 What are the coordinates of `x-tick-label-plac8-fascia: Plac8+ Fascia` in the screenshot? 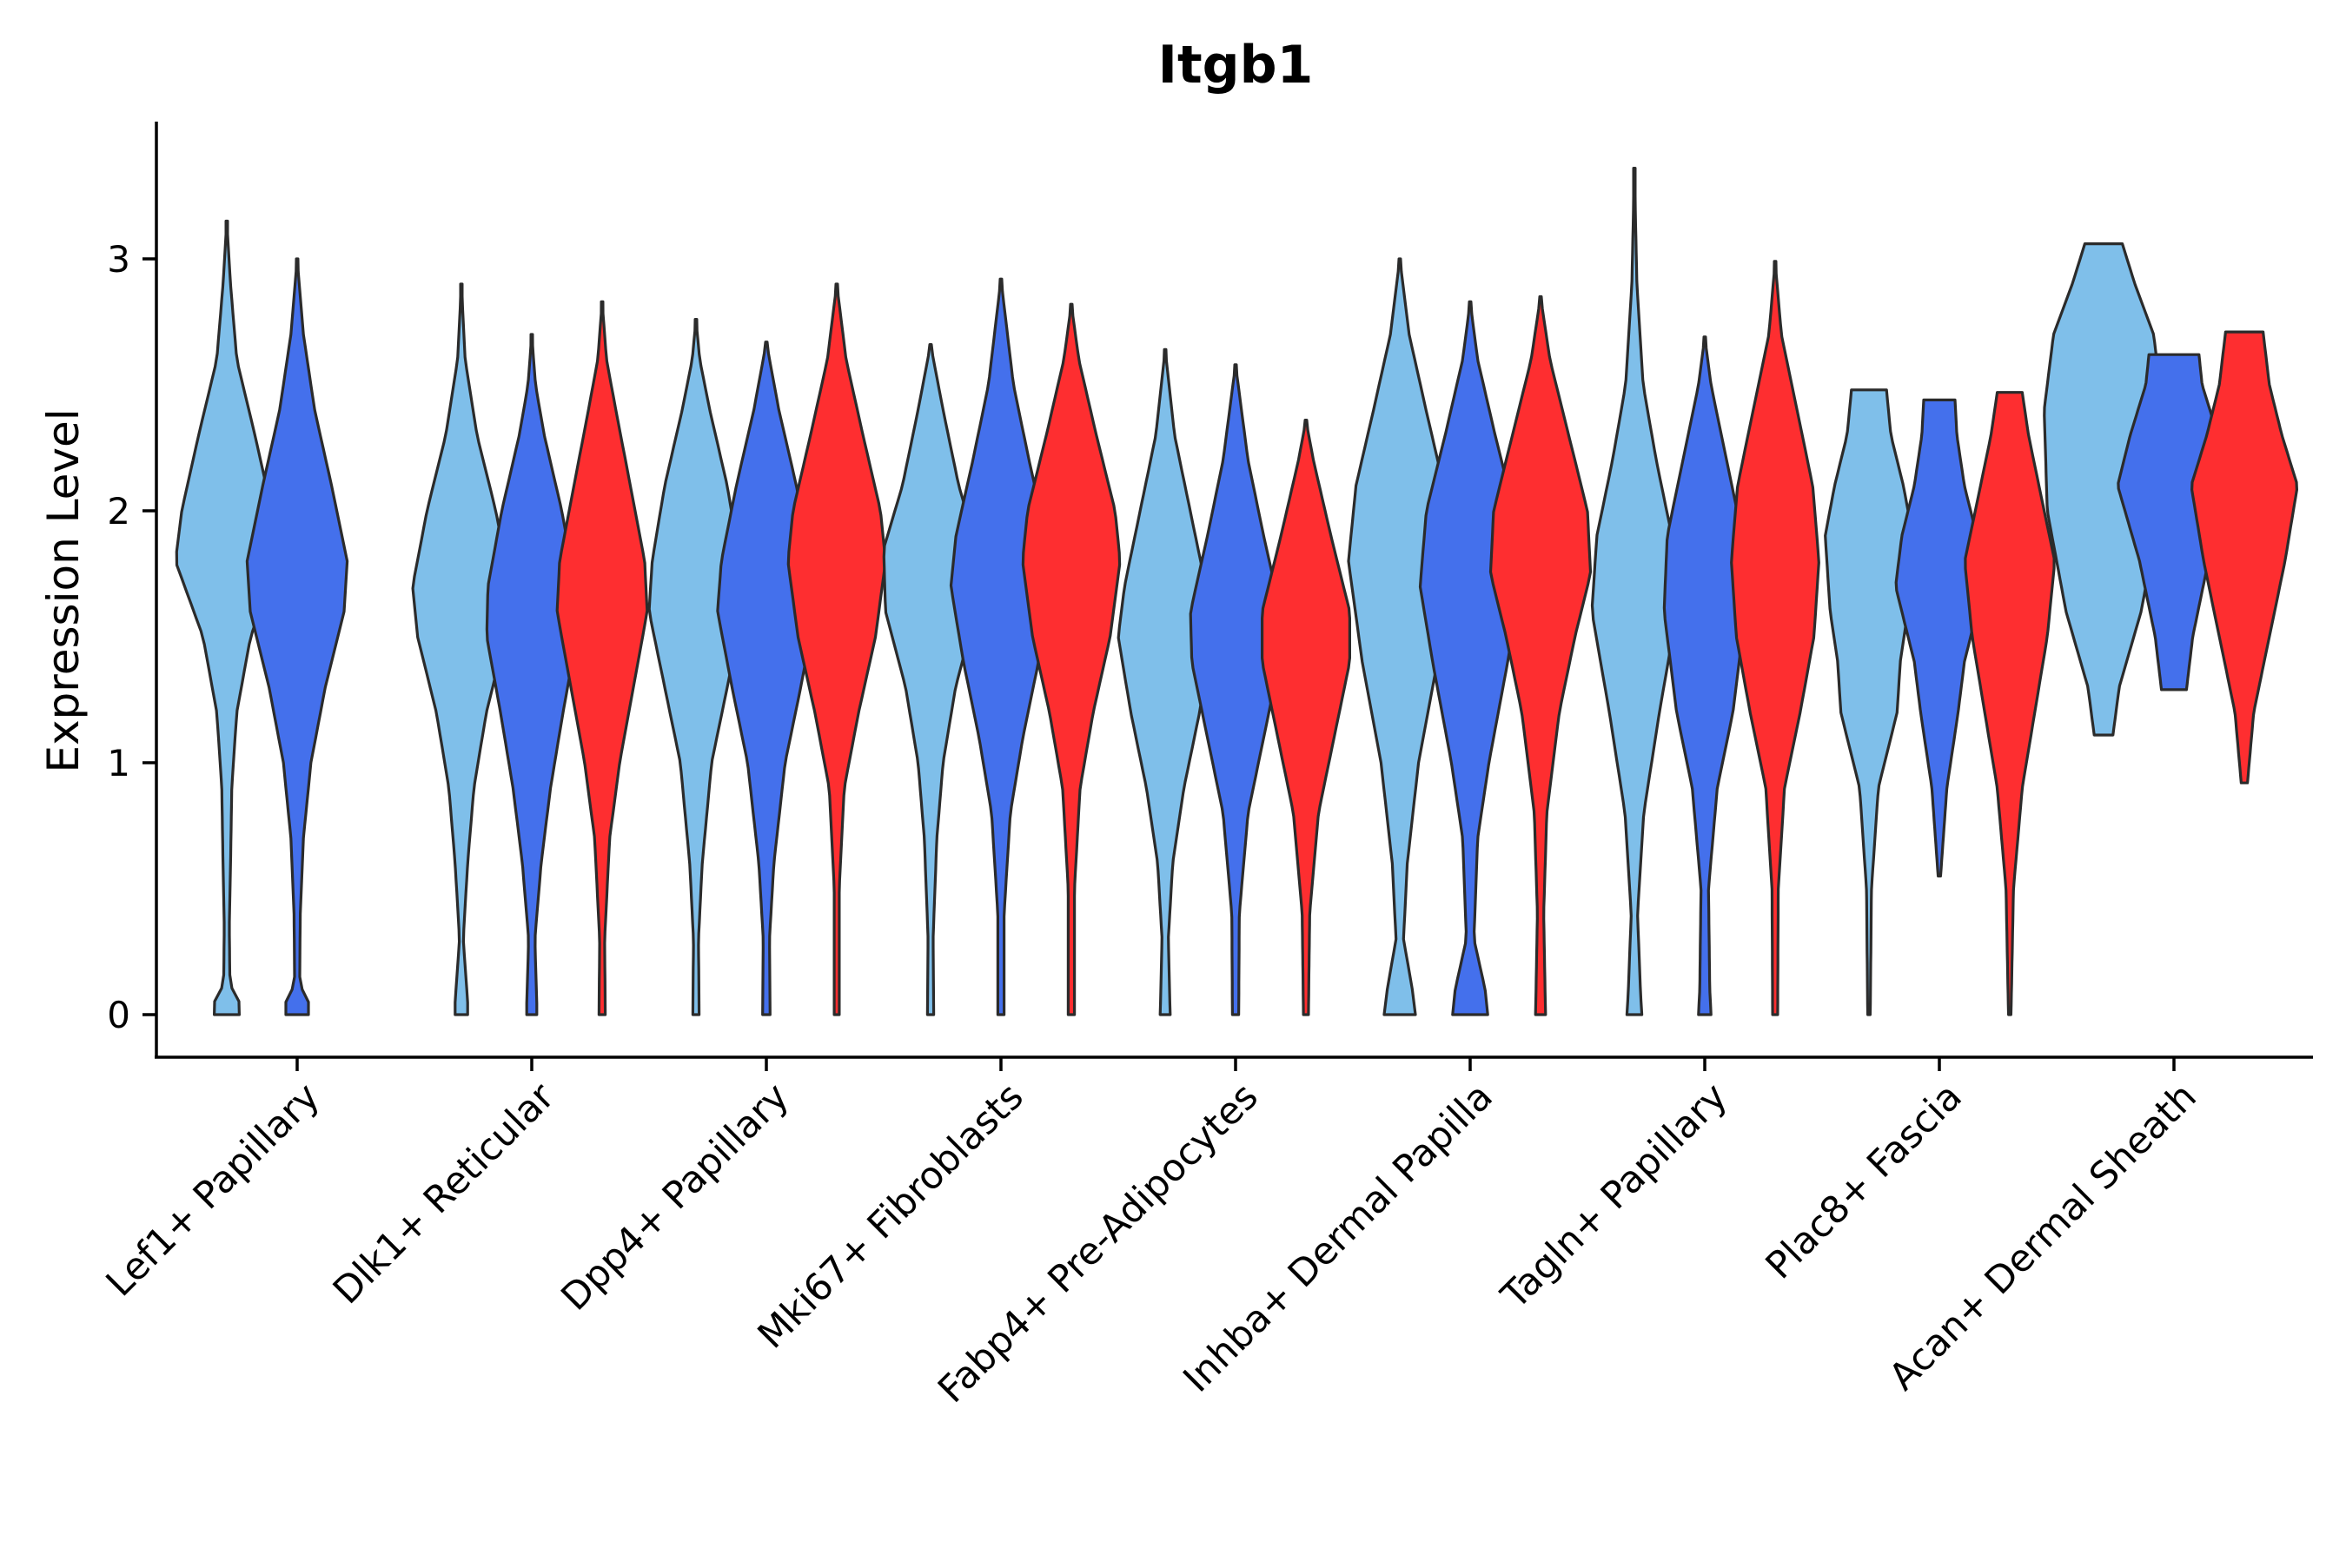 It's located at (1864, 1181).